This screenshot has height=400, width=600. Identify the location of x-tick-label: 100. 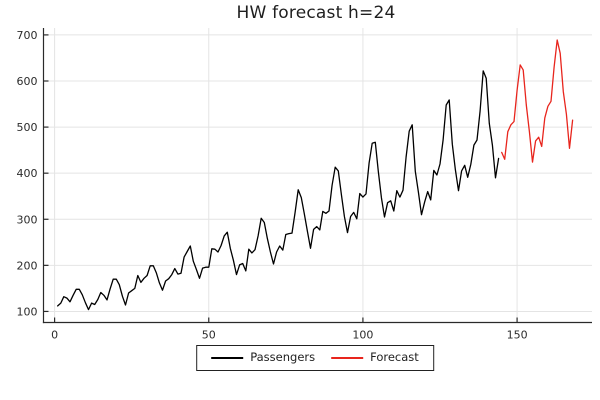
(362, 335).